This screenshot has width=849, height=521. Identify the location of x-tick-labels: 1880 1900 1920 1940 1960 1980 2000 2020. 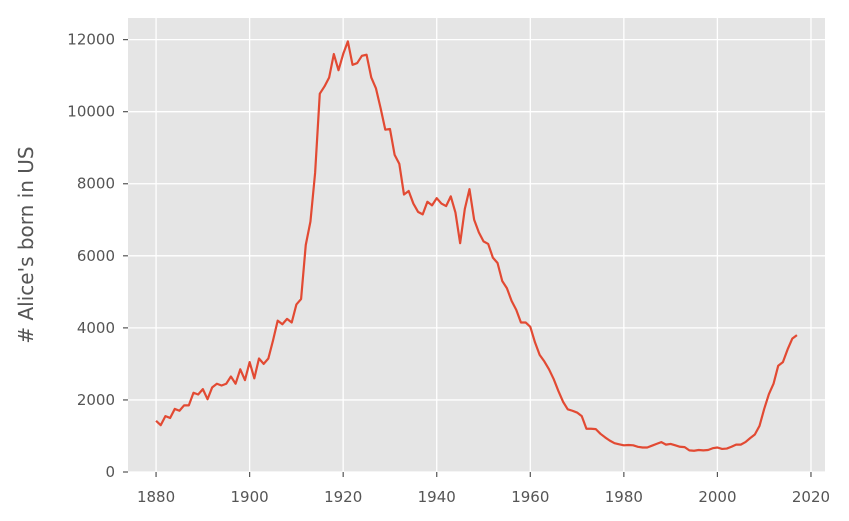
(483, 497).